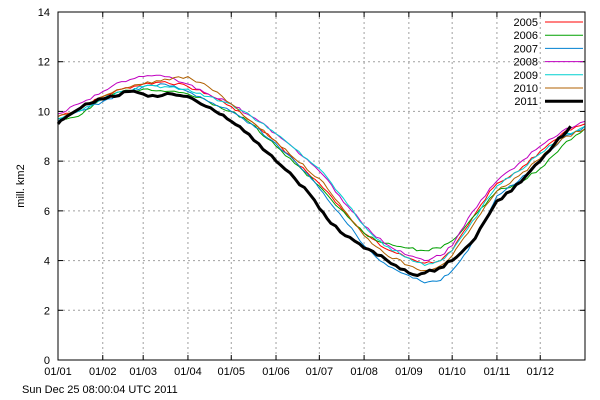 Image resolution: width=600 pixels, height=400 pixels. I want to click on y-tick-label: 6, so click(47, 212).